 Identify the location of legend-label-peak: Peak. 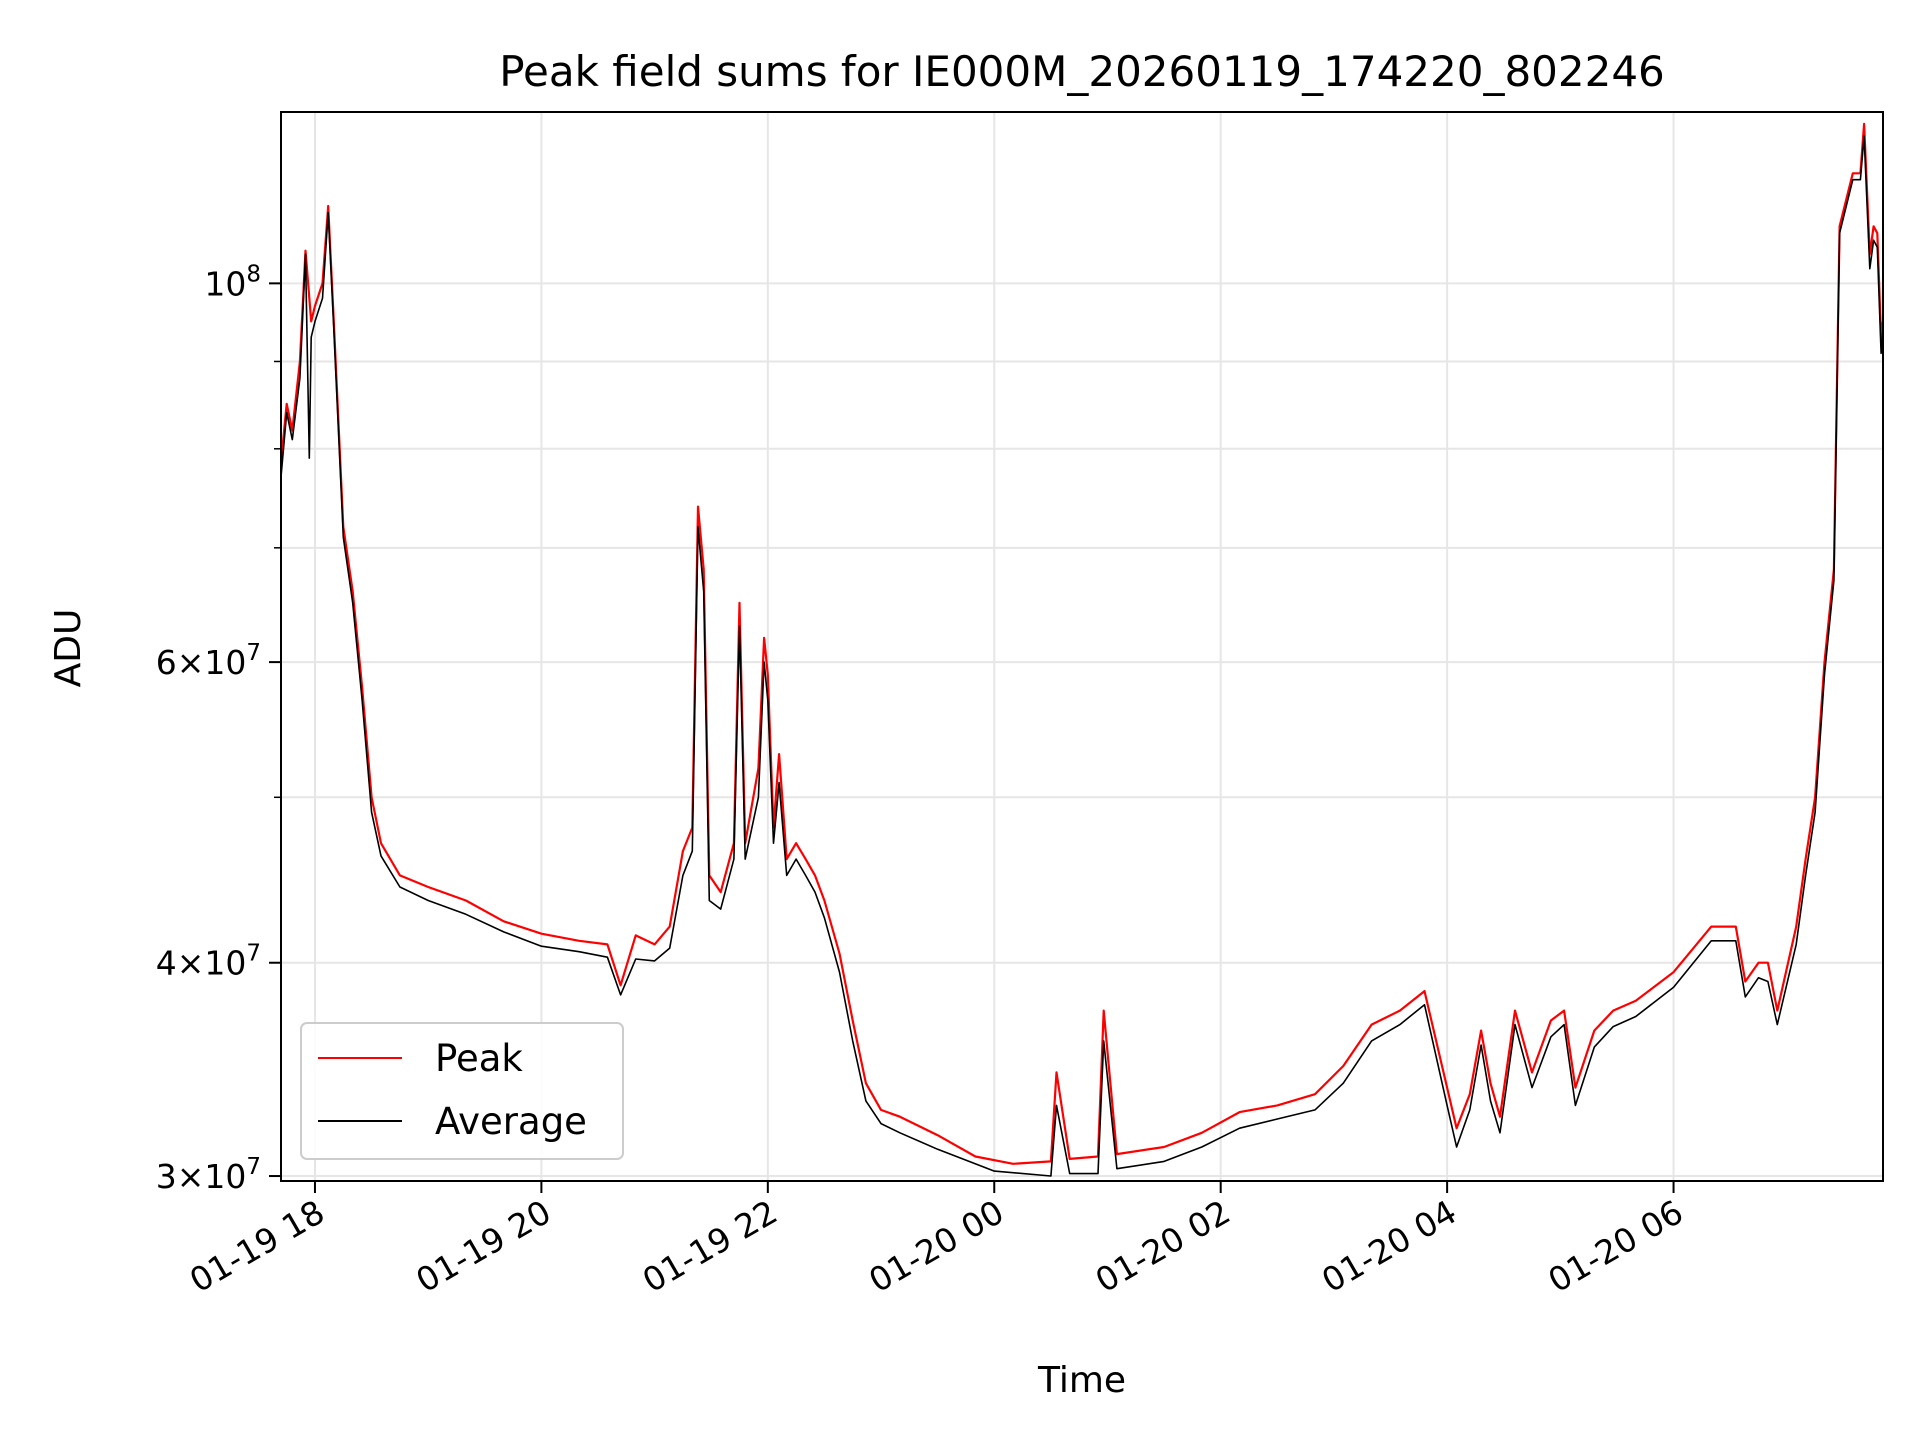
(479, 1058).